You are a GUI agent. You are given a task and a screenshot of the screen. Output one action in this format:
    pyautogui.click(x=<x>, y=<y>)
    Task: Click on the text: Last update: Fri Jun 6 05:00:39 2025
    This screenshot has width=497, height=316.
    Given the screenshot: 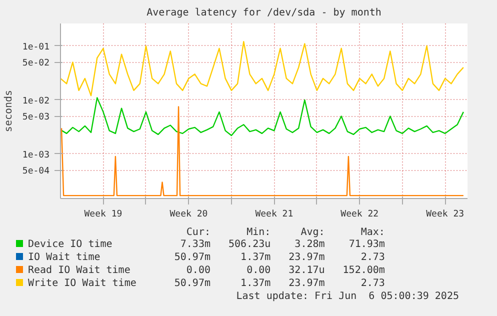 What is the action you would take?
    pyautogui.click(x=347, y=297)
    